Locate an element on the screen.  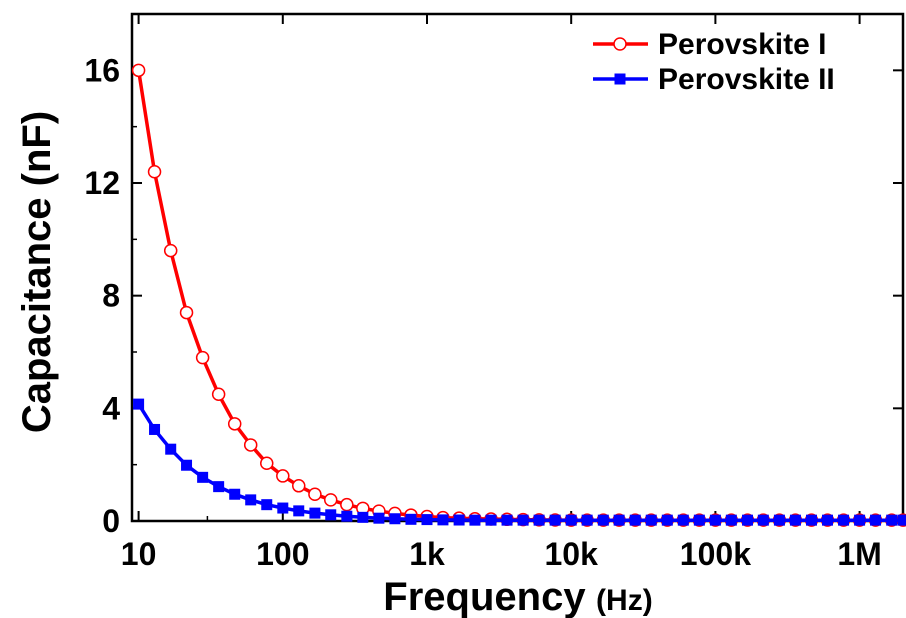
x-axis-title-unit: (Hz) is located at coordinates (624, 600).